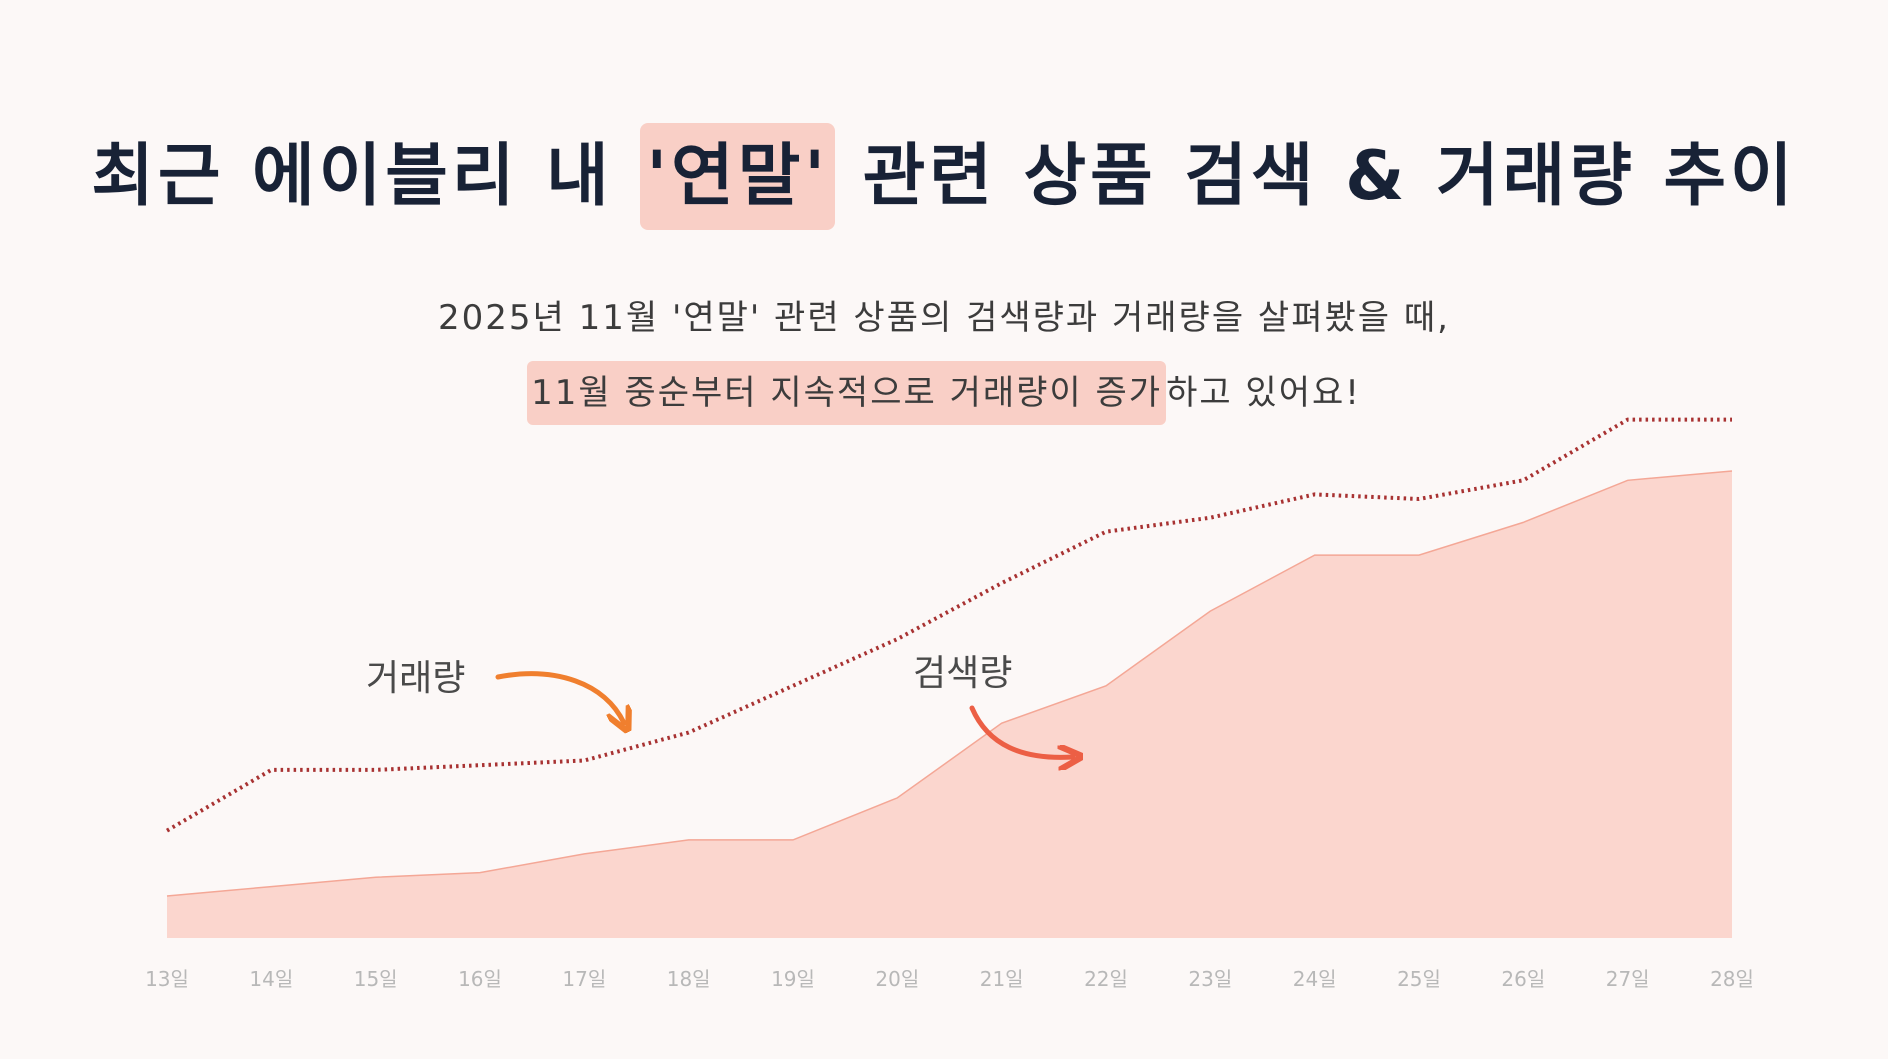 The image size is (1888, 1059). Describe the element at coordinates (1316, 176) in the screenshot. I see `title-text-after: 관련 상품 검색 & 거래량 추이` at that location.